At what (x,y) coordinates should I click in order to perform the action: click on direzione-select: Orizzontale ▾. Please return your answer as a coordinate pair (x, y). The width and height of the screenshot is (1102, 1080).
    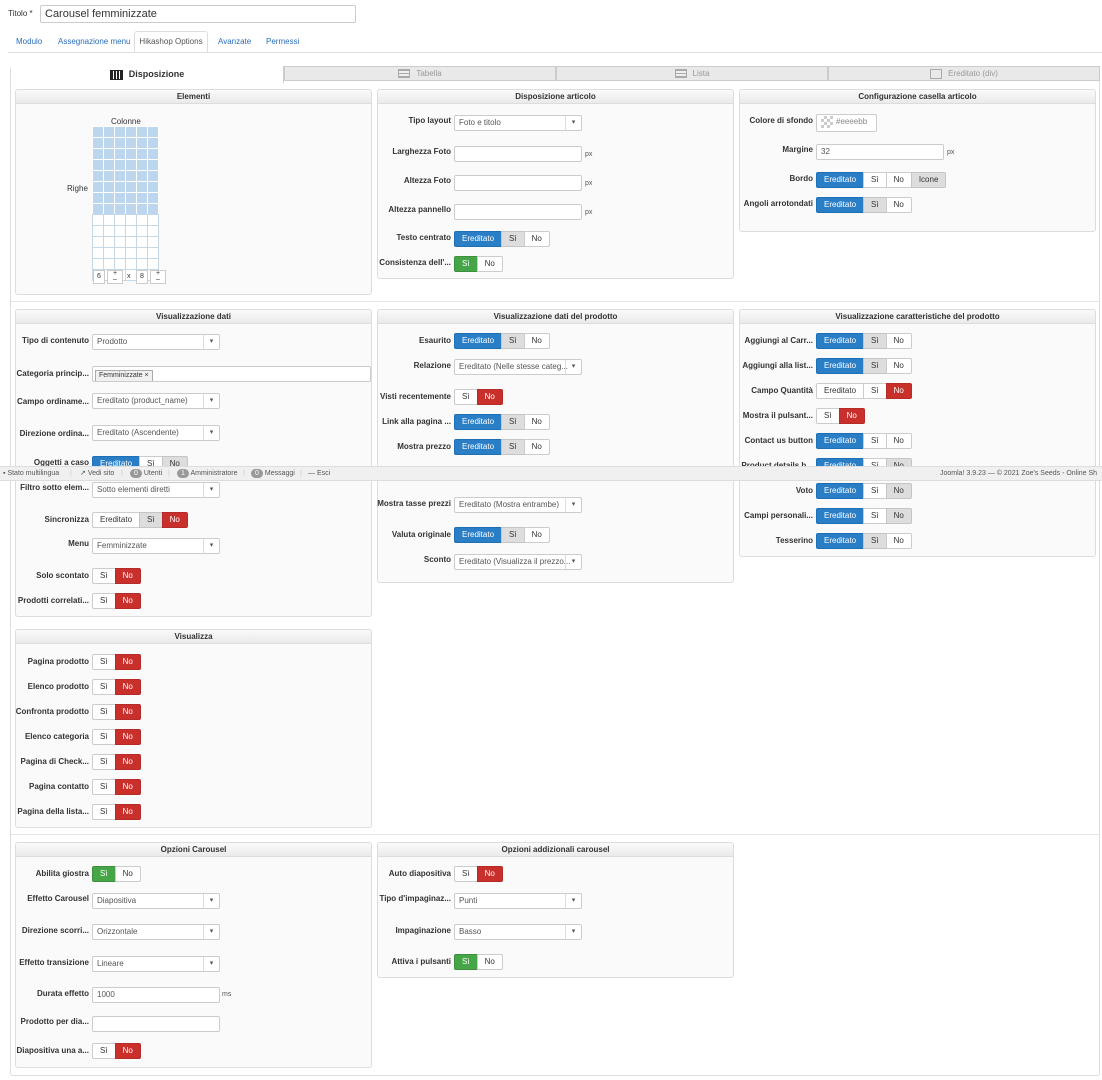
    Looking at the image, I should click on (156, 932).